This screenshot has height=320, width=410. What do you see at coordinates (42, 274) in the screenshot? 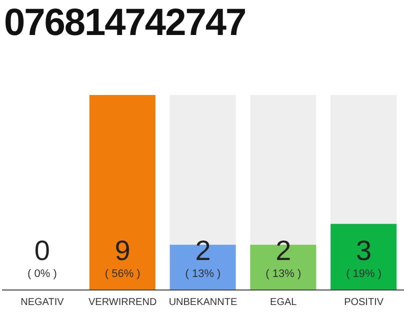
I see `data-label: ( 0% )` at bounding box center [42, 274].